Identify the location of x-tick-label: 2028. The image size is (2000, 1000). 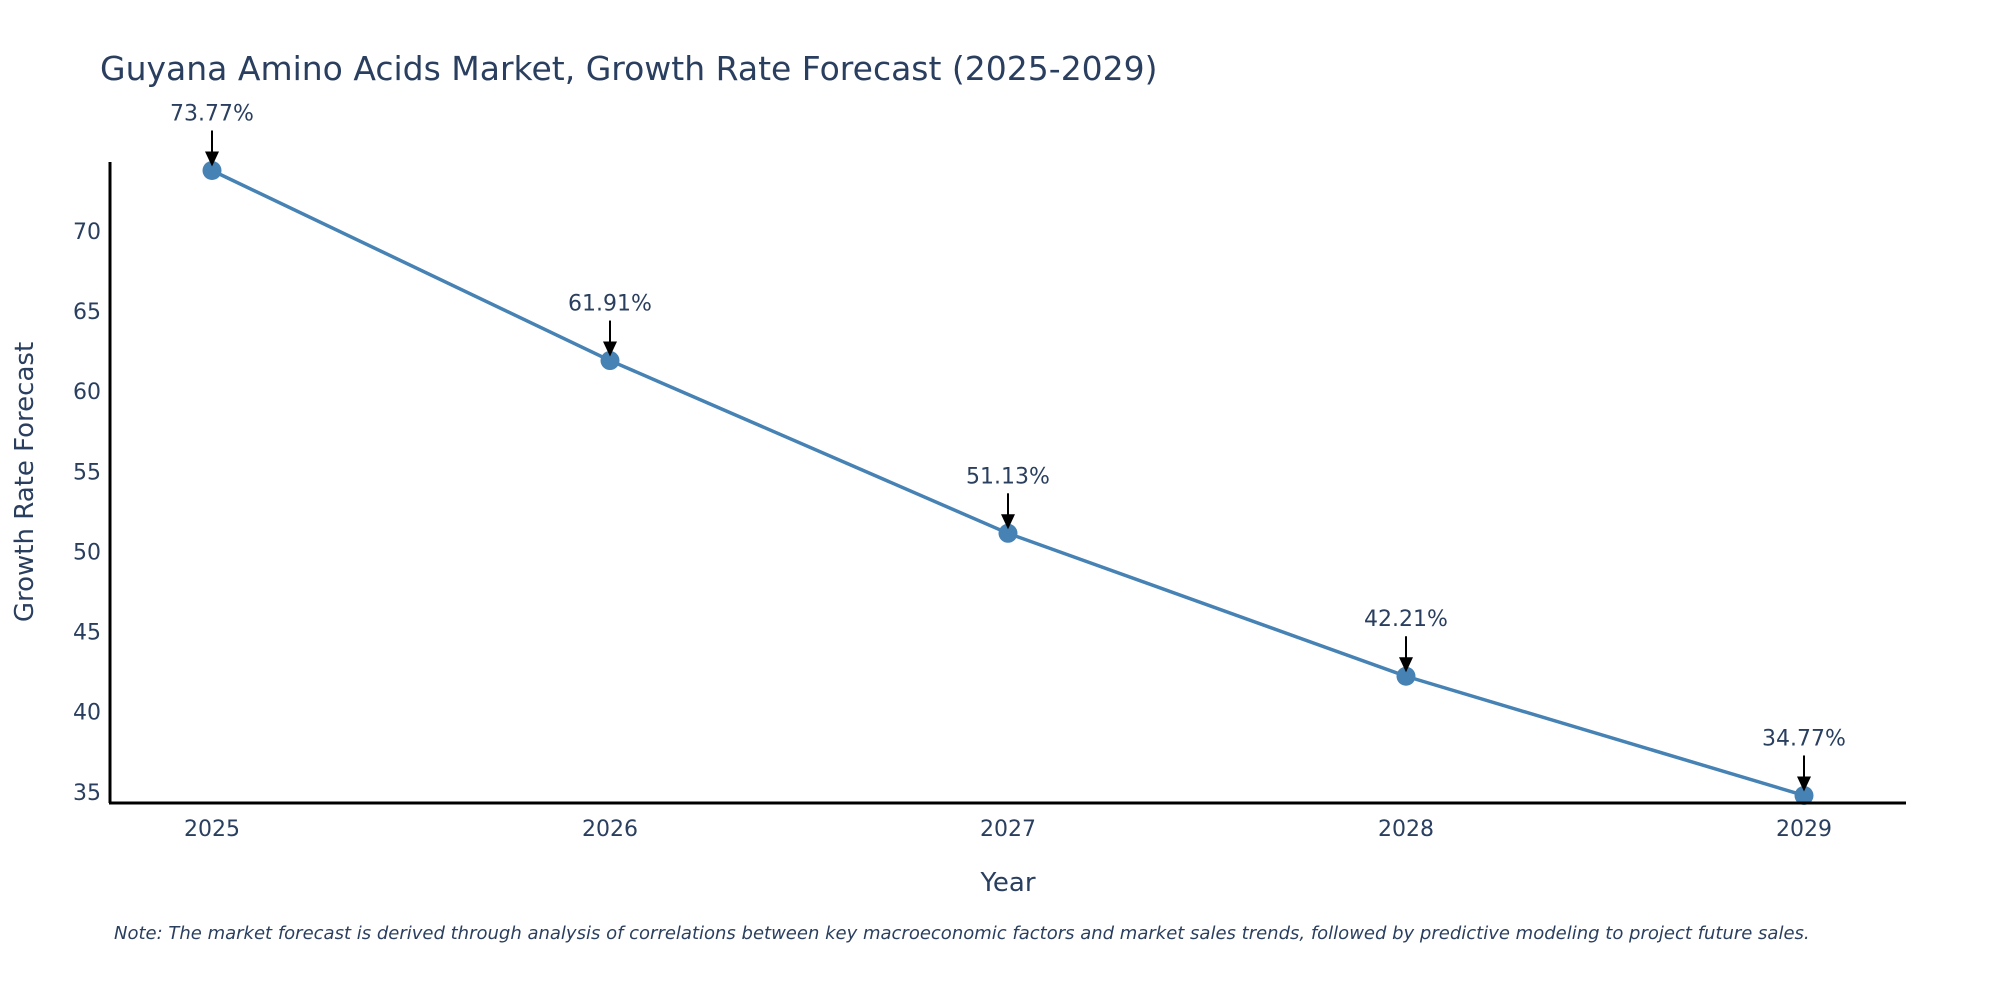
(1406, 829).